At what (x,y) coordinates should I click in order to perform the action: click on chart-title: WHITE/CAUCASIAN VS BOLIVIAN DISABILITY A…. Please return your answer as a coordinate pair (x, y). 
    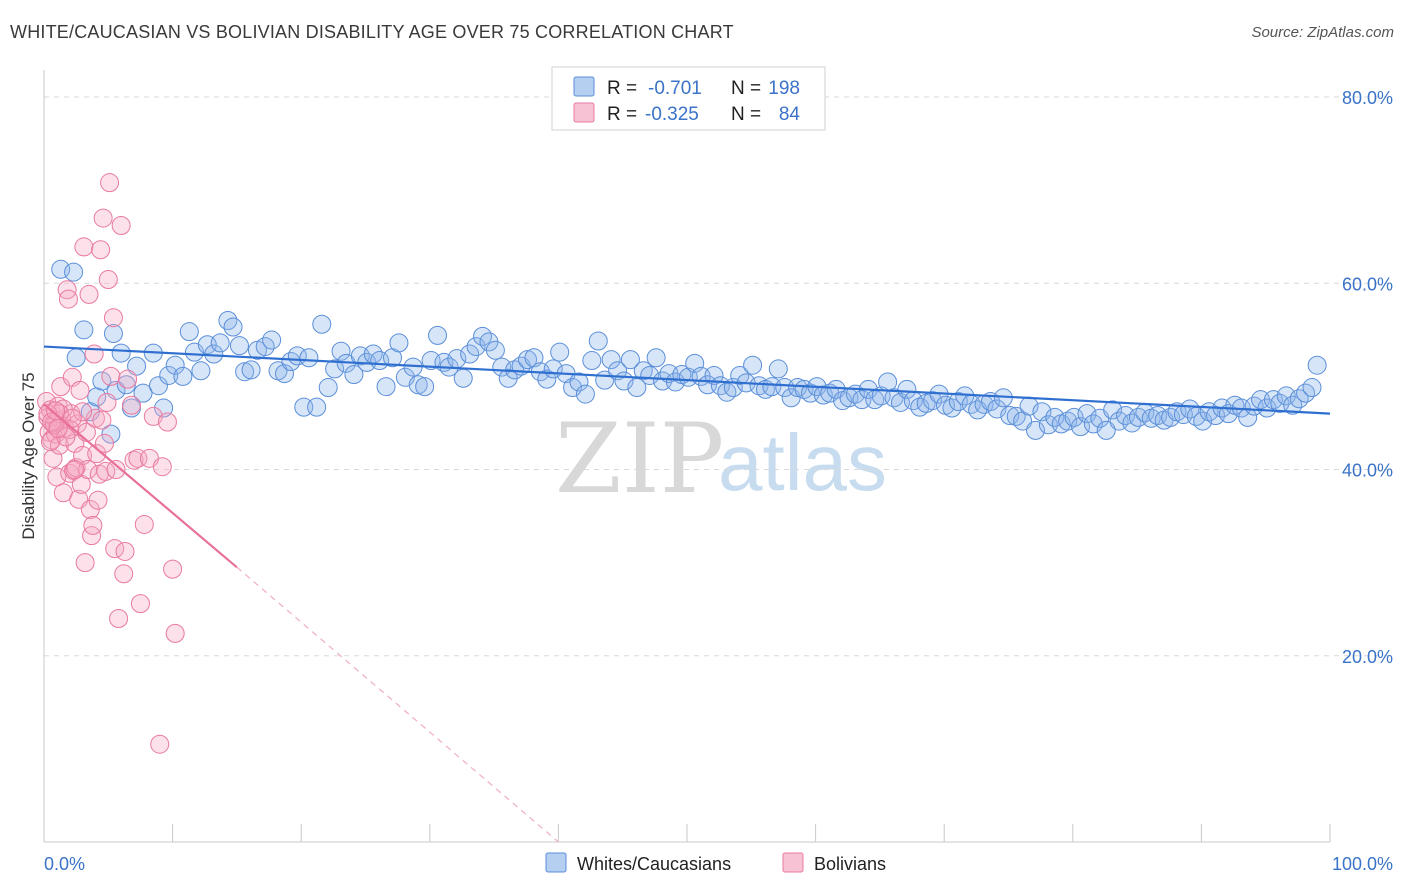
    Looking at the image, I should click on (372, 32).